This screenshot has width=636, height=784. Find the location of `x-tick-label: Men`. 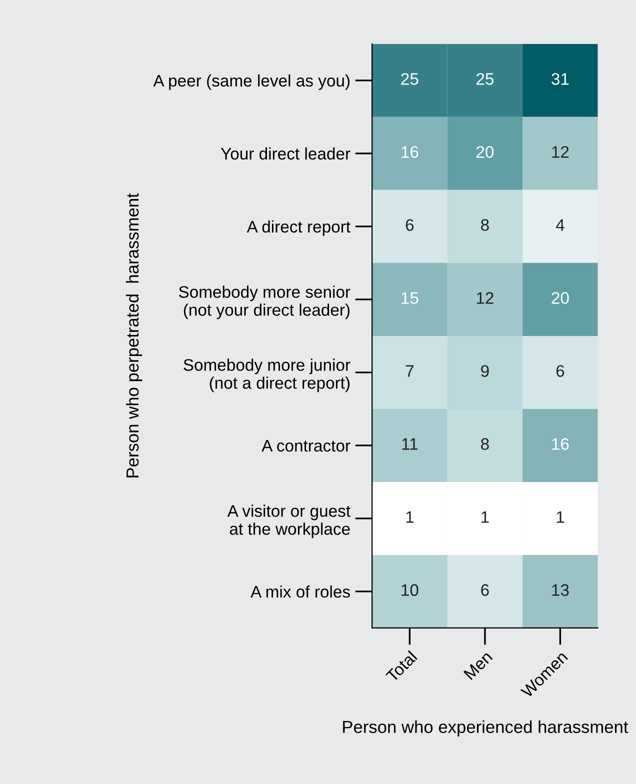

x-tick-label: Men is located at coordinates (478, 665).